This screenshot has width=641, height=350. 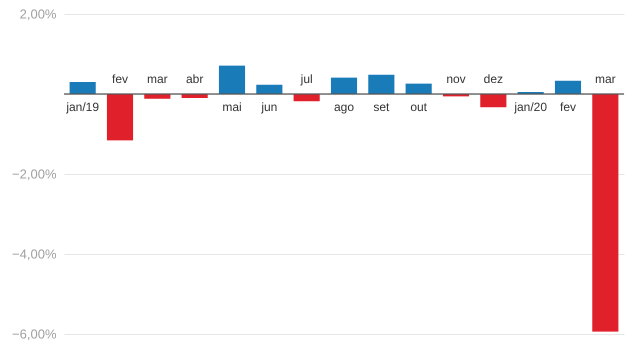 What do you see at coordinates (82, 107) in the screenshot?
I see `x-tick-label: jan/19` at bounding box center [82, 107].